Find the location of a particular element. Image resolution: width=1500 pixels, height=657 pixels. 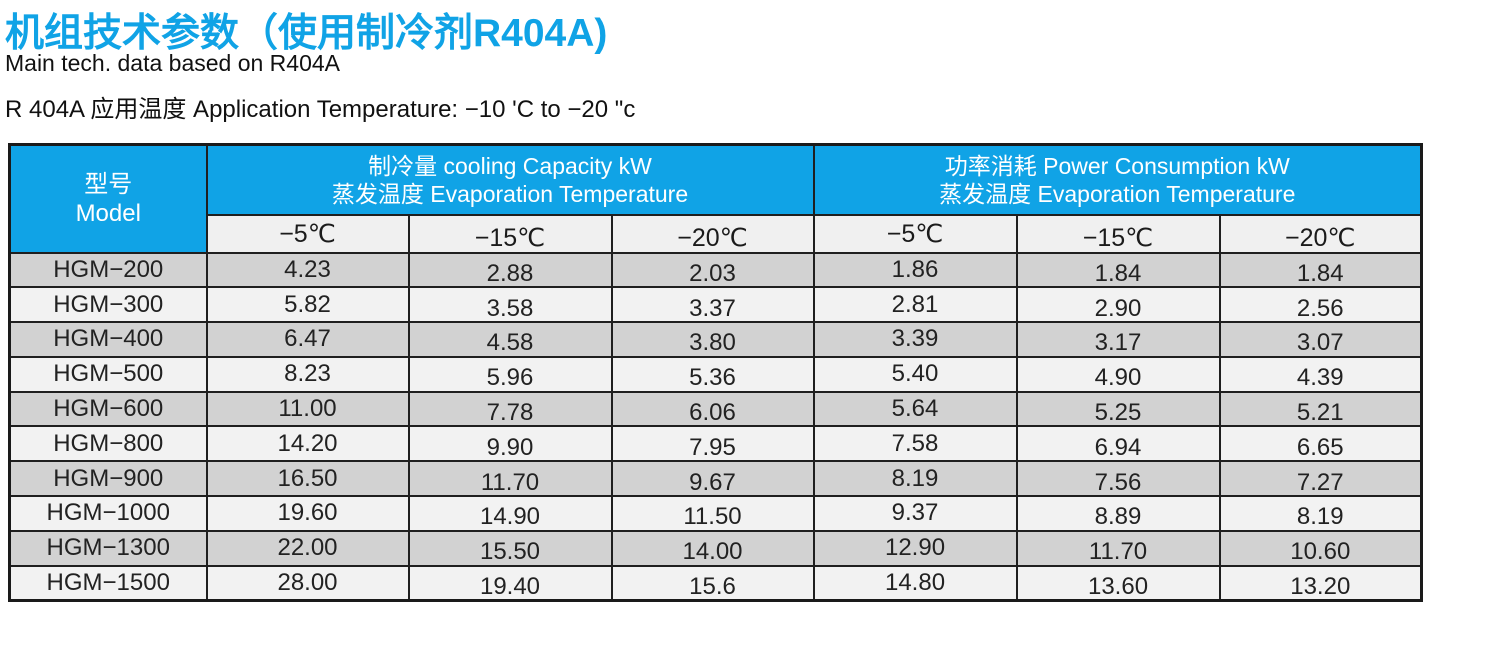

value-cell: 15.50 is located at coordinates (510, 548).